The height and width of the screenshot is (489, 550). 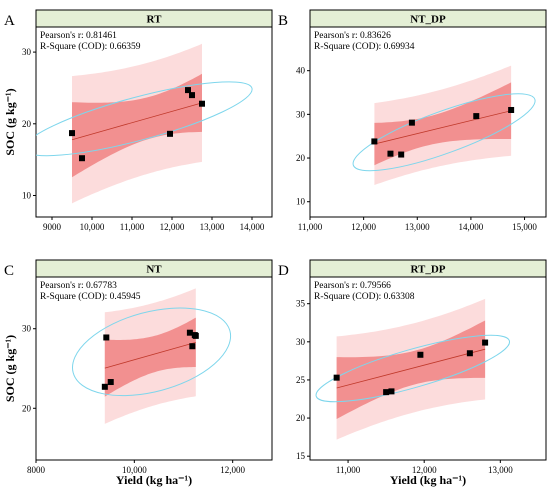 What do you see at coordinates (155, 20) in the screenshot?
I see `panel-title: RT` at bounding box center [155, 20].